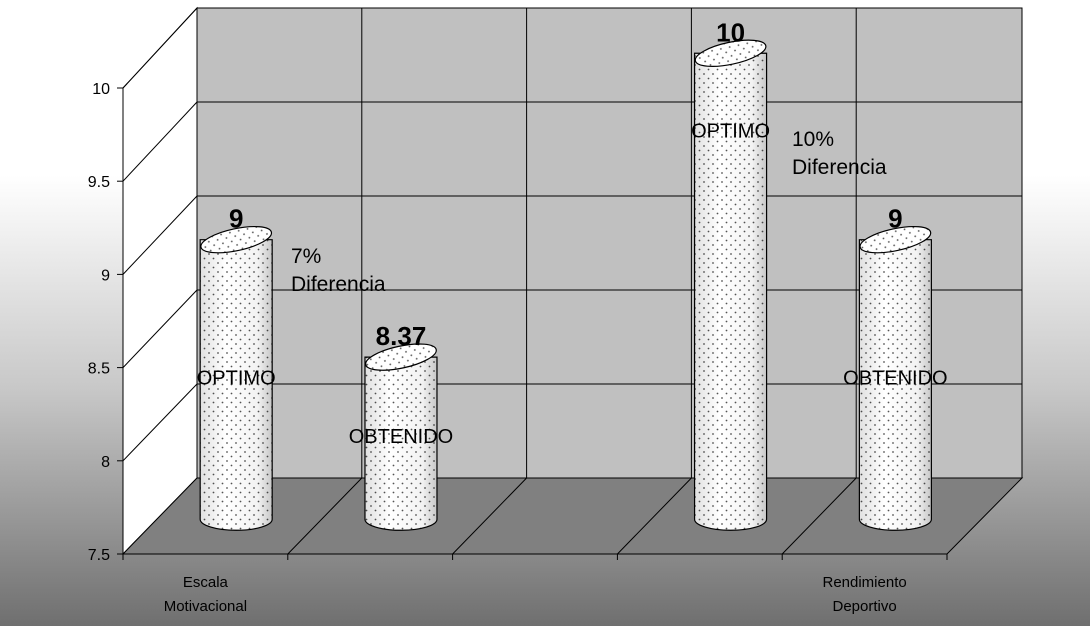  I want to click on cylinder-bar: 9 OPTIMO, so click(236, 367).